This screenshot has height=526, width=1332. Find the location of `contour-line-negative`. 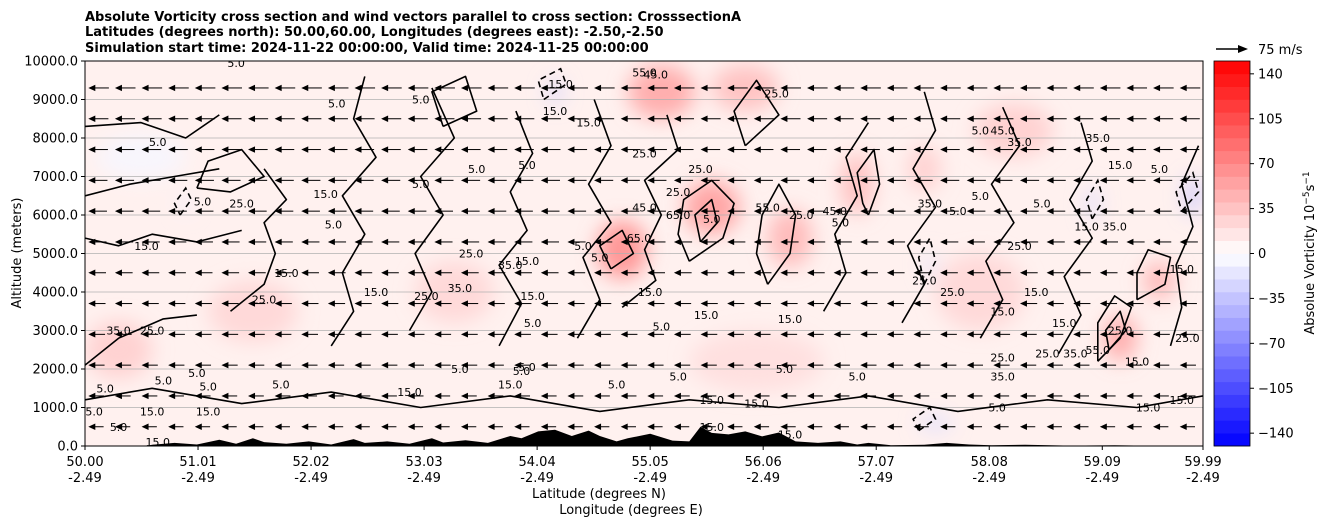

contour-line-negative is located at coordinates (1095, 199).